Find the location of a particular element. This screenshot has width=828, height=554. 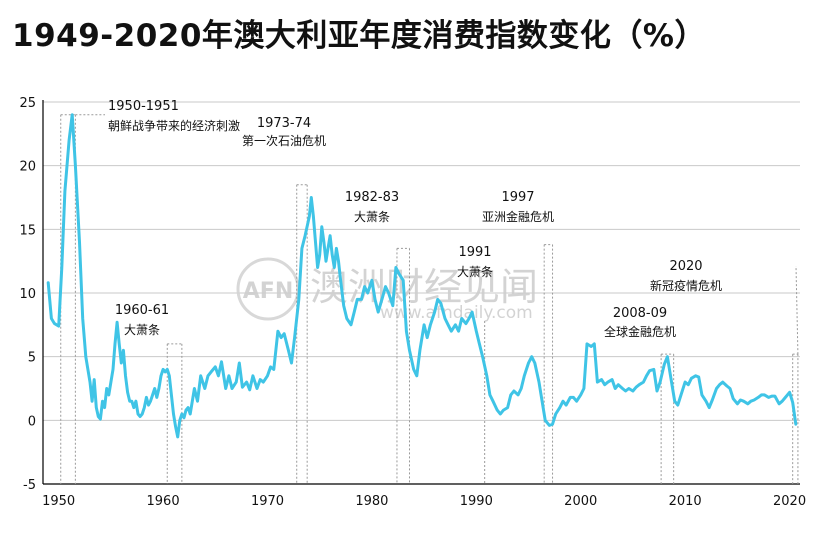

annotation-label: 第一次石油危机 is located at coordinates (284, 141).